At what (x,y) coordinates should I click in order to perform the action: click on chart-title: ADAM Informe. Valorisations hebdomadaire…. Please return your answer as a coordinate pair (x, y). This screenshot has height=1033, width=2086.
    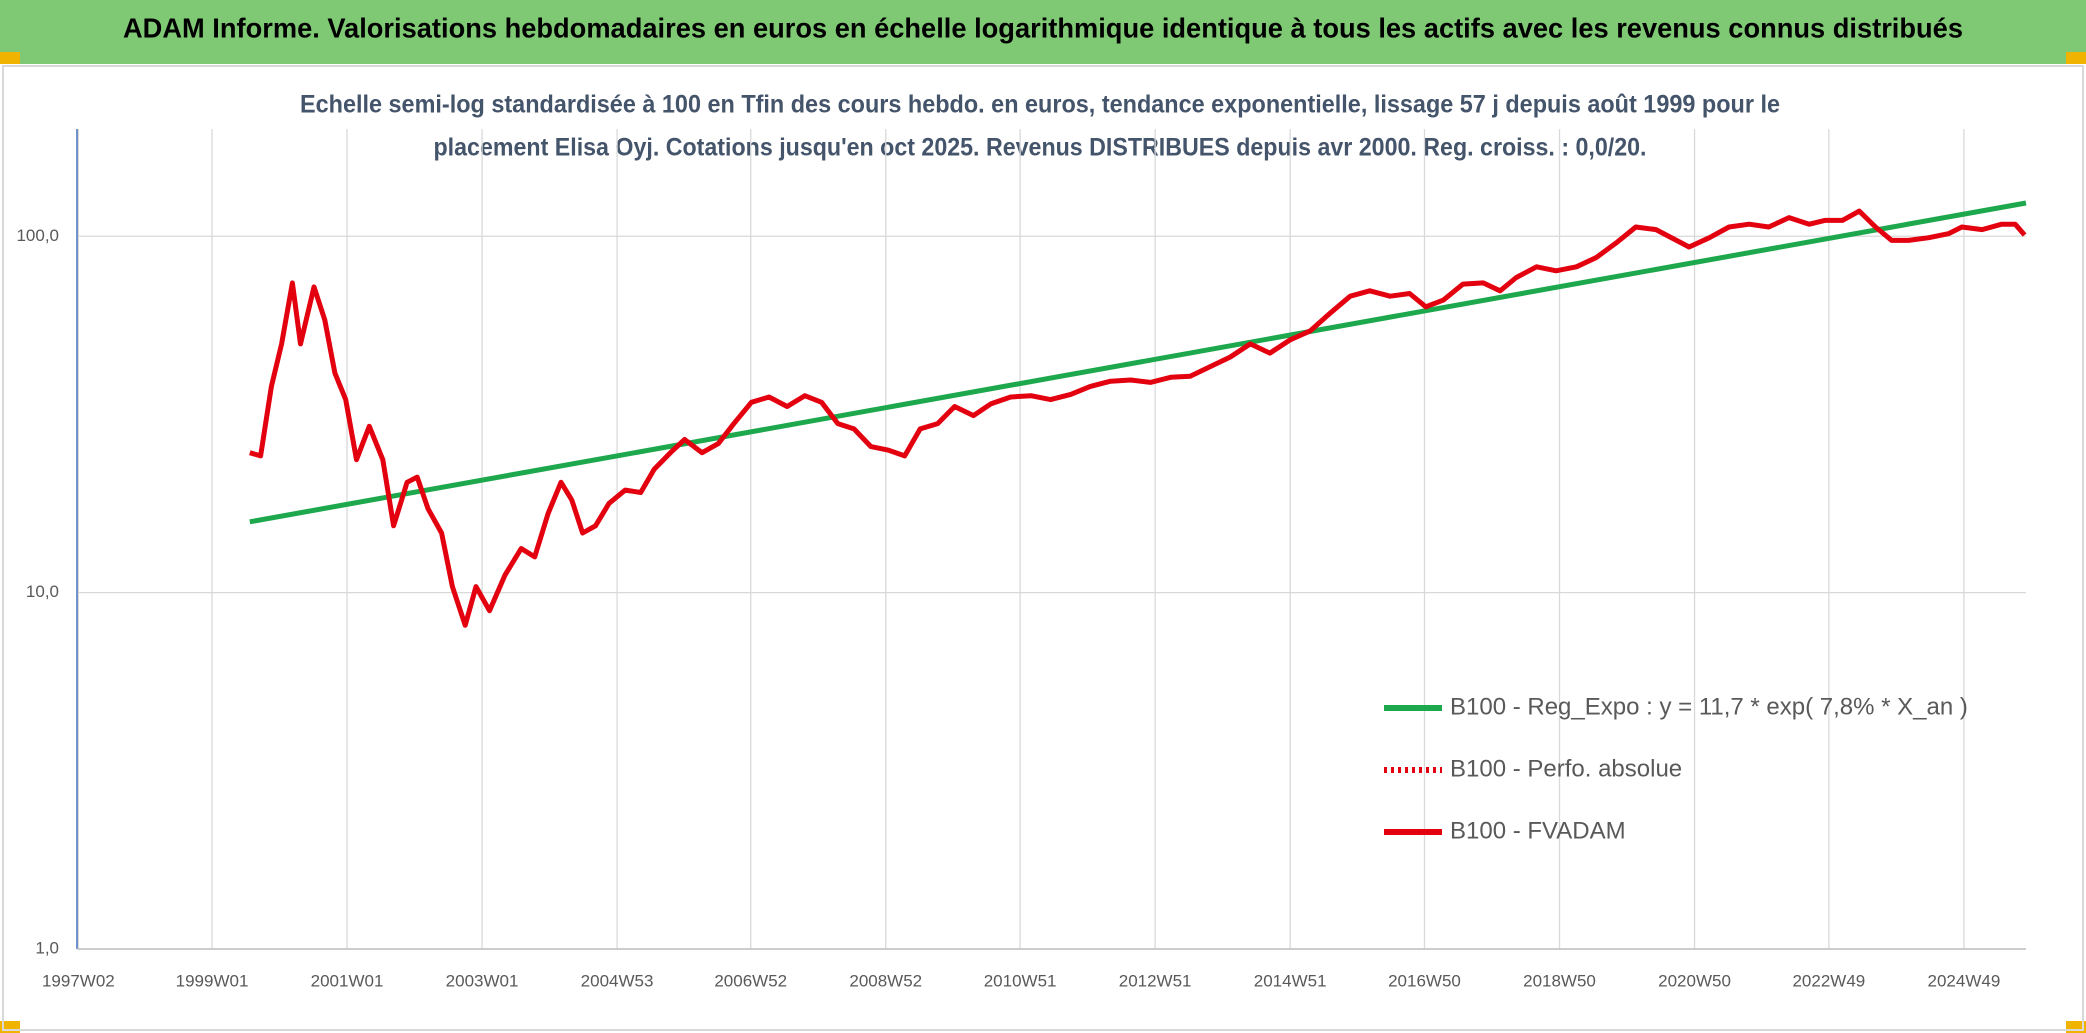
    Looking at the image, I should click on (1043, 27).